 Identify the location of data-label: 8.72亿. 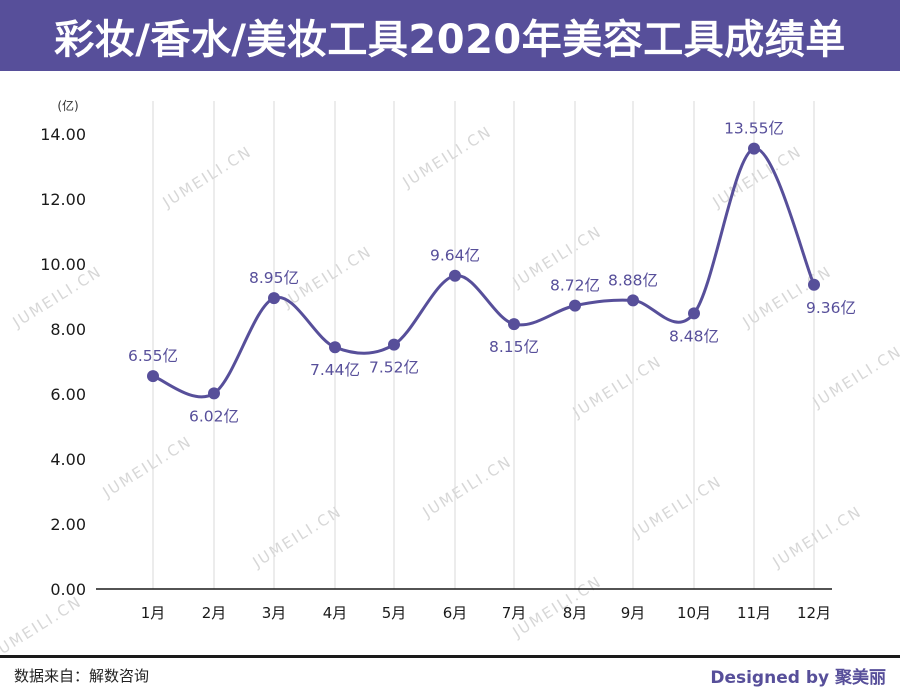
(575, 286).